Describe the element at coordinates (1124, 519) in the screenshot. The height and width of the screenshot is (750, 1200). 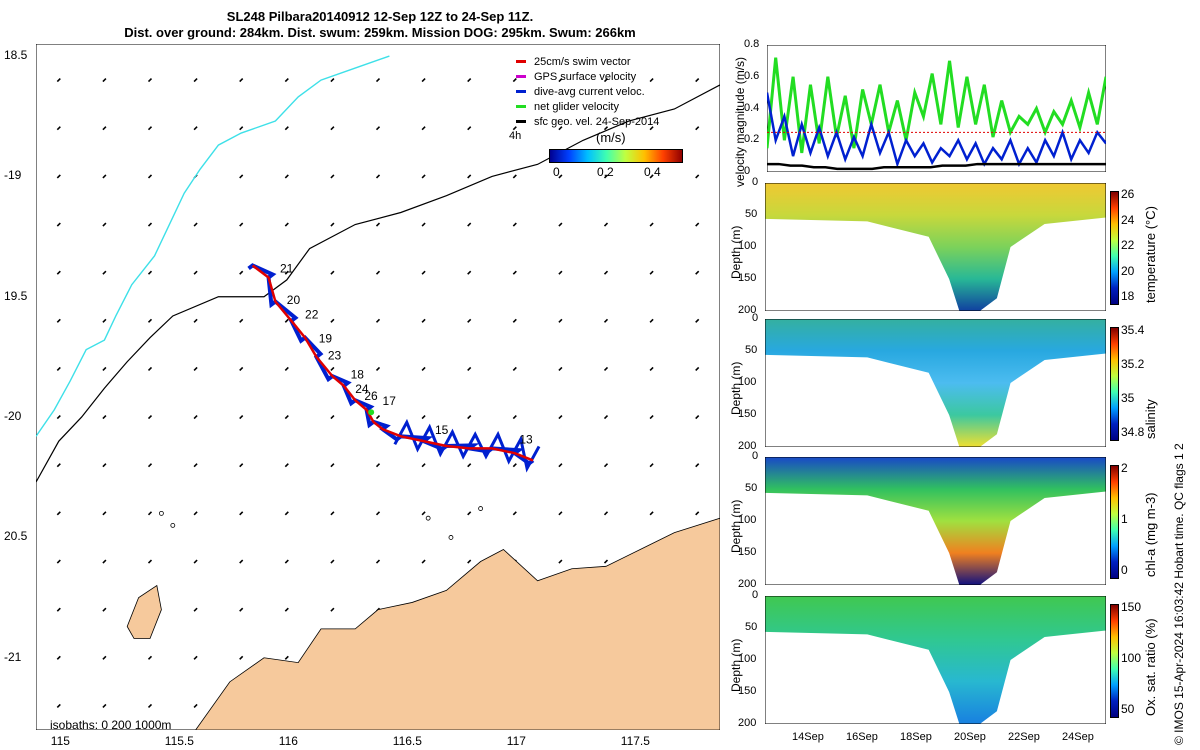
I see `colorbar-tick: 1` at that location.